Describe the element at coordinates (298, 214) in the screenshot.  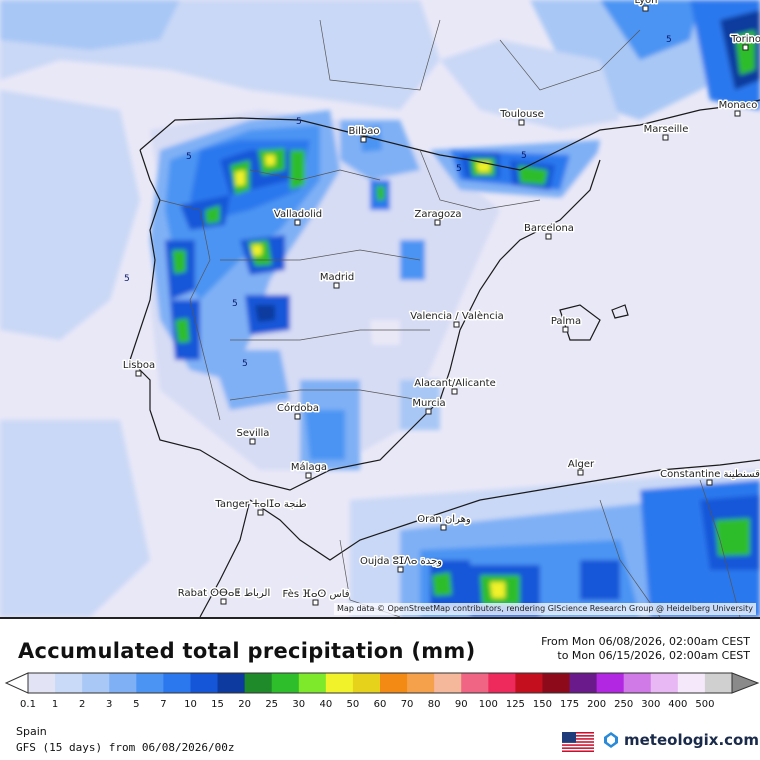
I see `city-label: Valladolid` at that location.